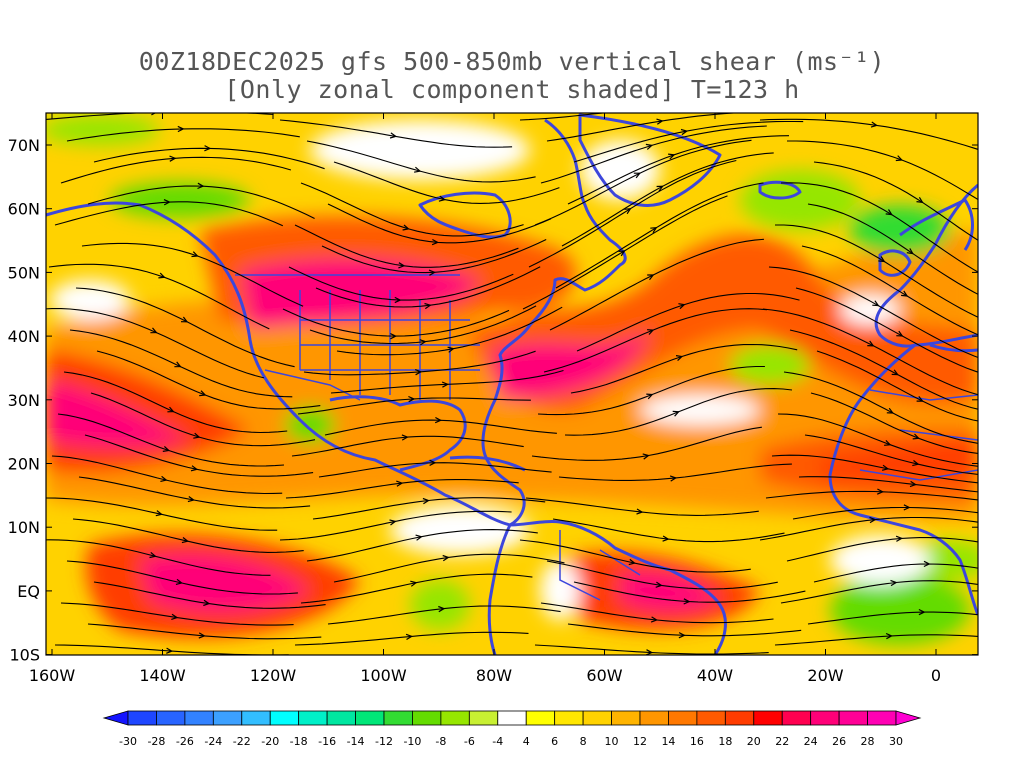 This screenshot has height=768, width=1024. I want to click on lat-label: 10S, so click(24, 655).